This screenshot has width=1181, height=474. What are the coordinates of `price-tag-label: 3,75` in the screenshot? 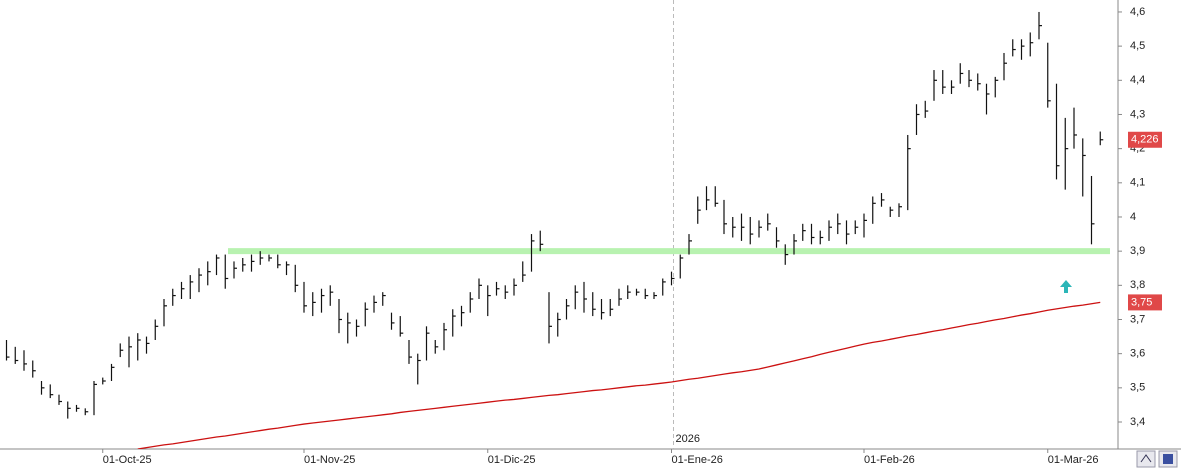 It's located at (1141, 302).